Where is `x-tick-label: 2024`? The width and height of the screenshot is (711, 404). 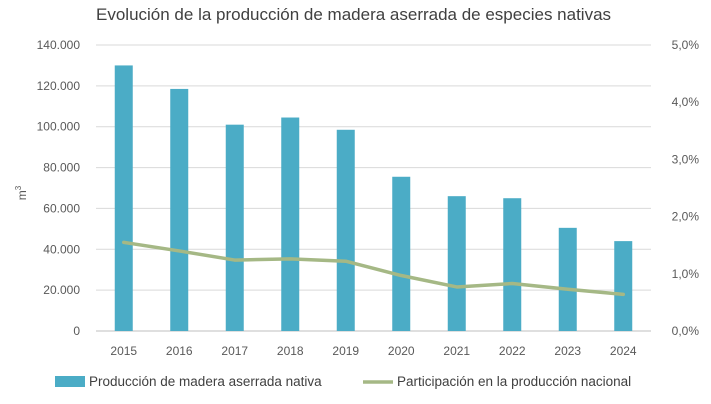
x-tick-label: 2024 is located at coordinates (623, 351).